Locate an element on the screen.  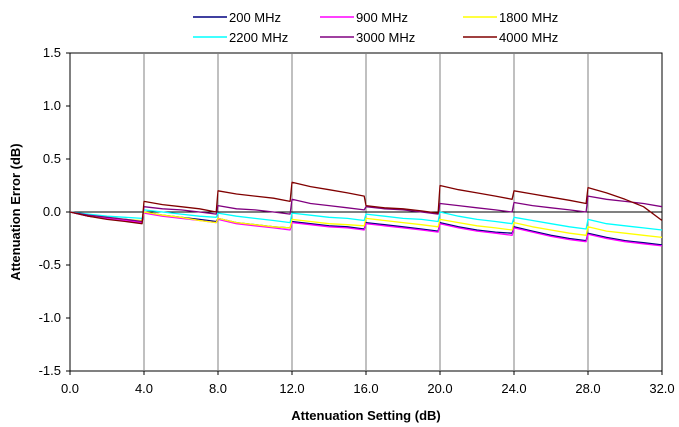
x-tick-label: 24.0 is located at coordinates (513, 388).